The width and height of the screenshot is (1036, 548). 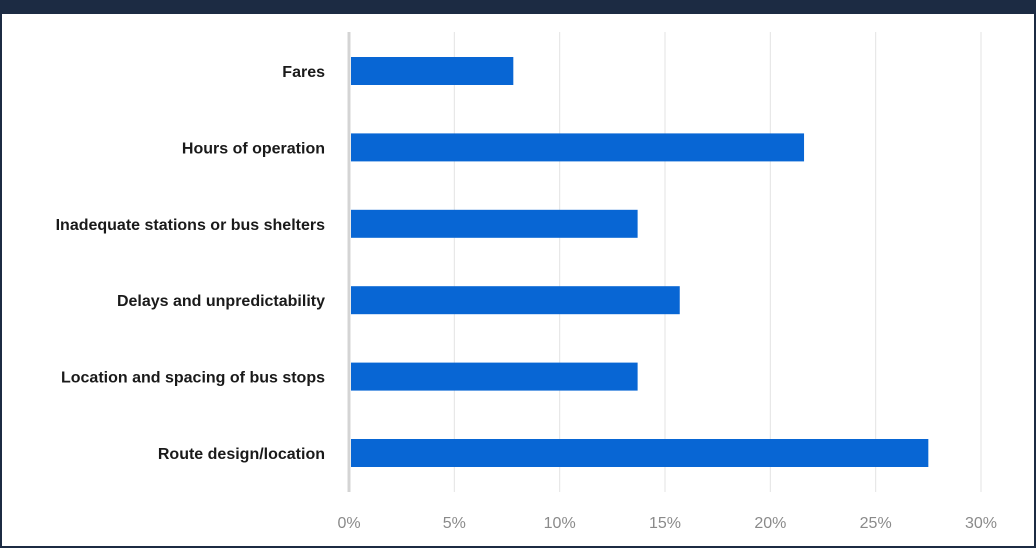 I want to click on x-tick-label: 25%, so click(x=876, y=523).